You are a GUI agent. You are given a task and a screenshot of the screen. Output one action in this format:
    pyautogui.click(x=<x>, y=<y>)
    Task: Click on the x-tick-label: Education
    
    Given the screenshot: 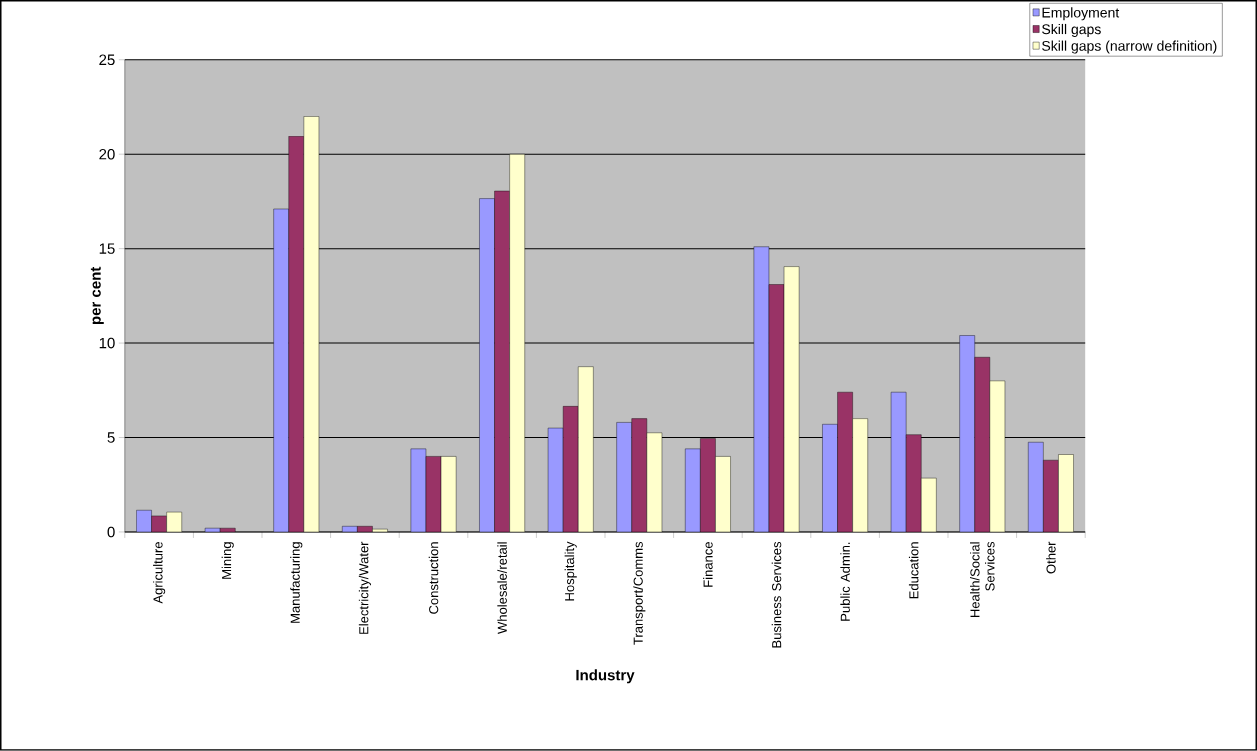 What is the action you would take?
    pyautogui.click(x=913, y=570)
    